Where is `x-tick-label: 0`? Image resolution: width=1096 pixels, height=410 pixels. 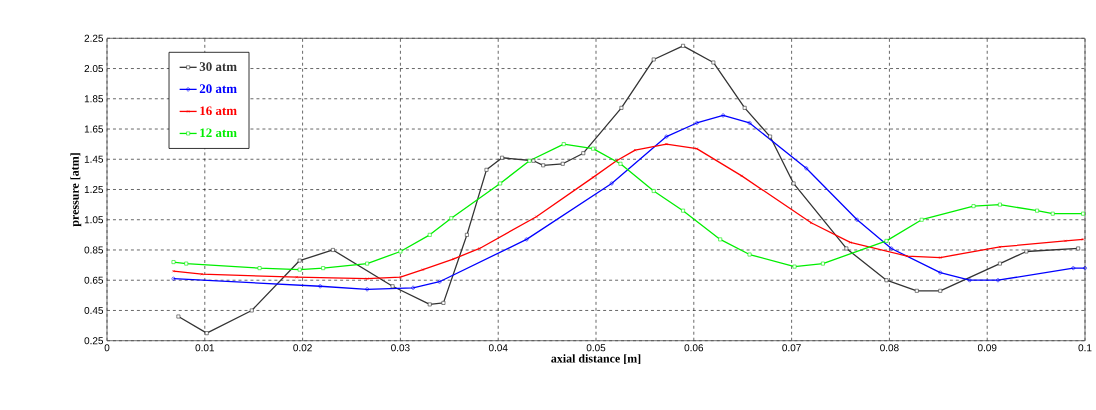
x-tick-label: 0 is located at coordinates (107, 348).